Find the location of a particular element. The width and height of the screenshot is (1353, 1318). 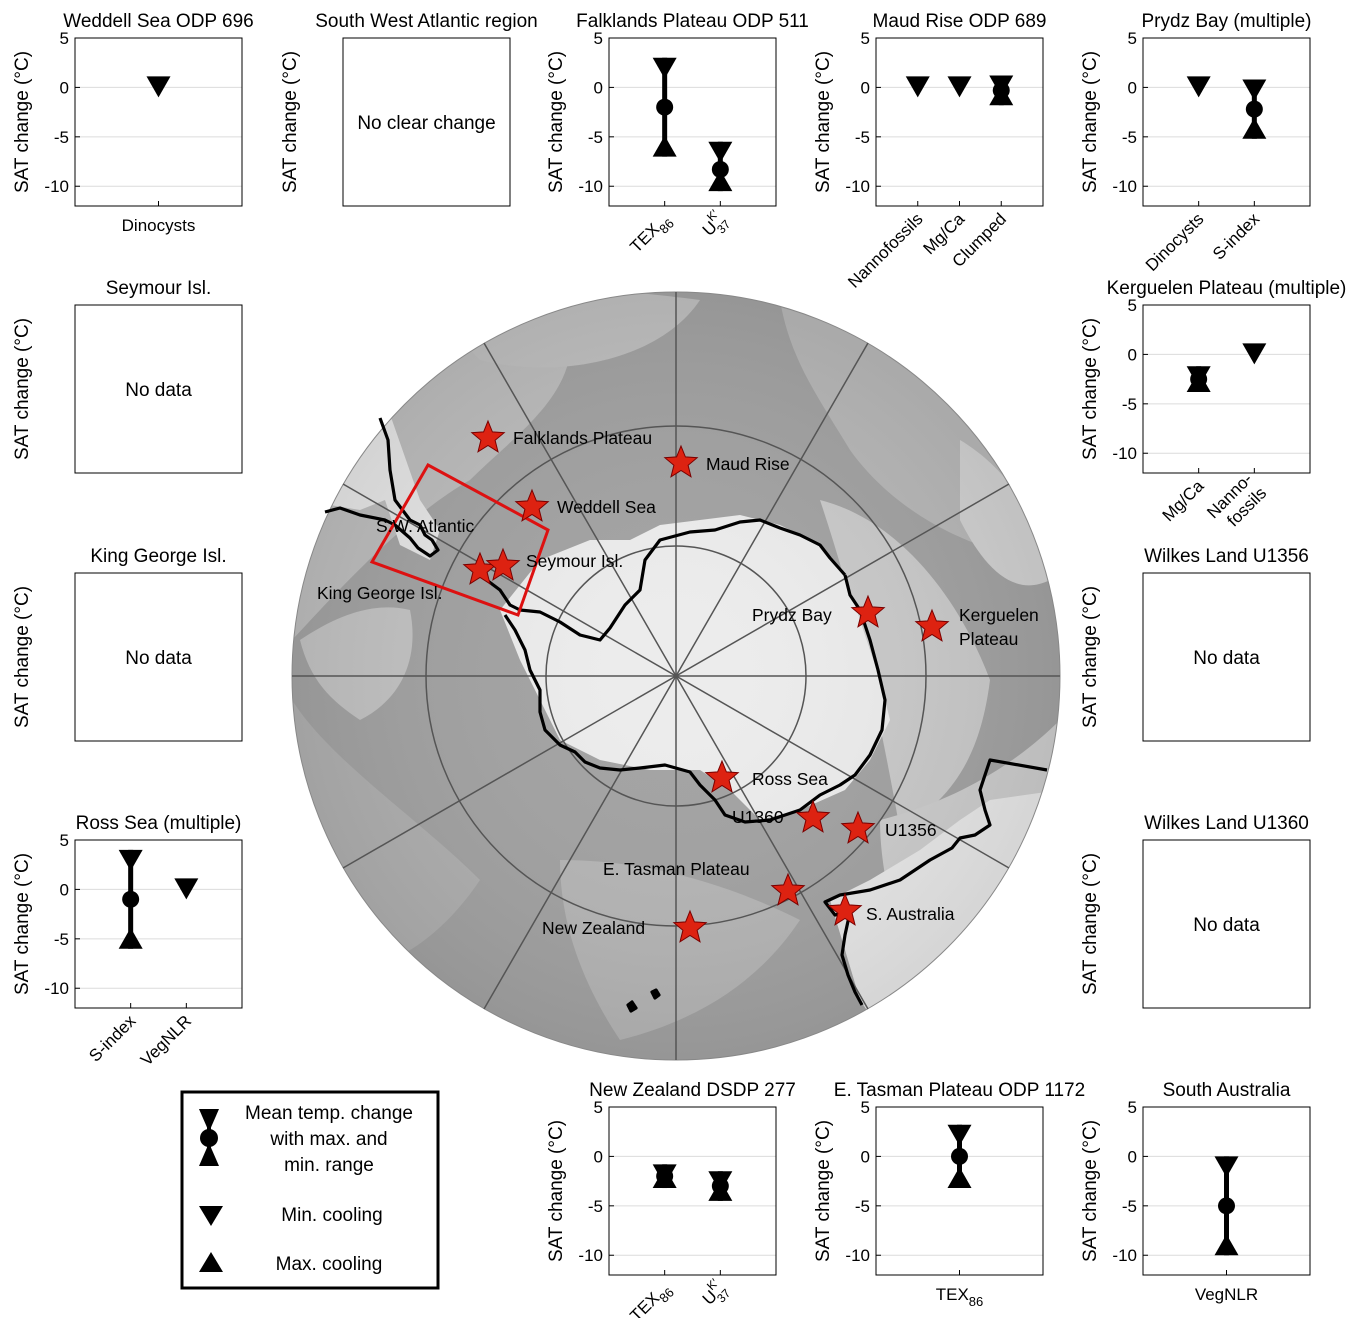

site-markers is located at coordinates (706, 681).